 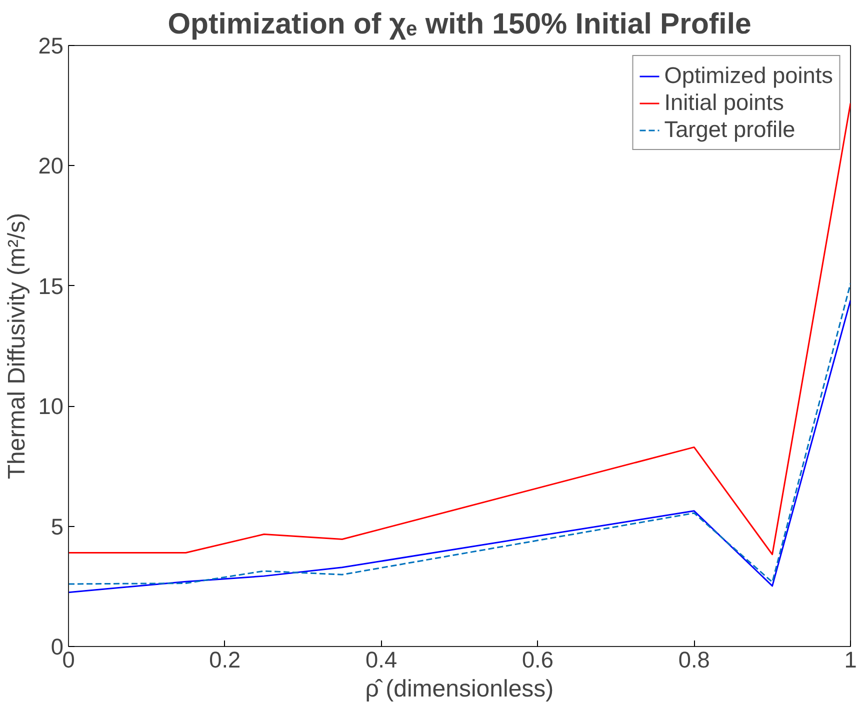 I want to click on legend-label: Initial points, so click(x=724, y=102).